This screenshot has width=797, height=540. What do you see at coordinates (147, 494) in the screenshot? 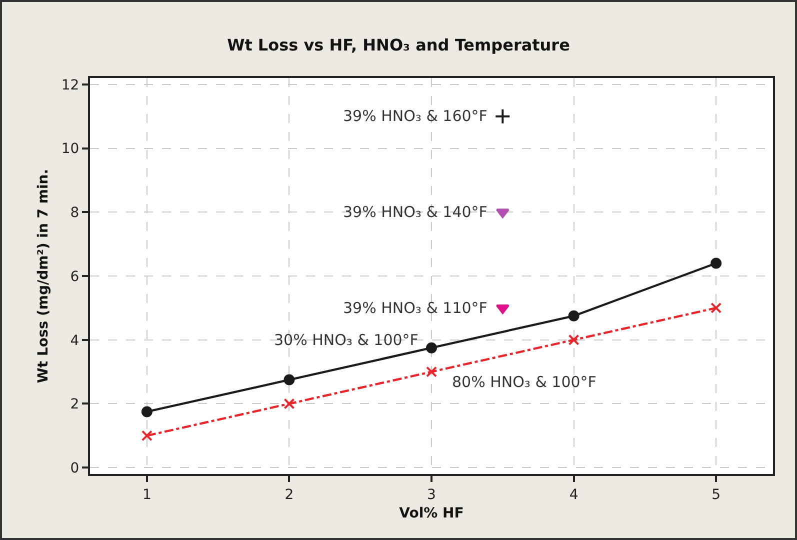
I see `x-tick-label: 1` at bounding box center [147, 494].